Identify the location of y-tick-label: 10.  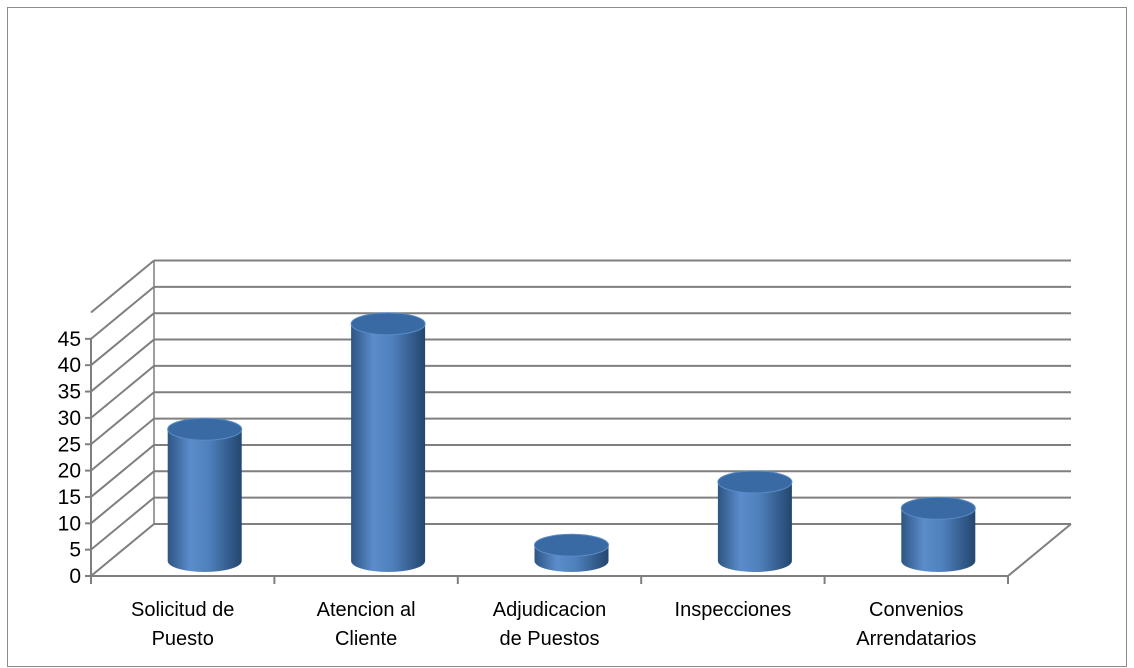
(69, 523).